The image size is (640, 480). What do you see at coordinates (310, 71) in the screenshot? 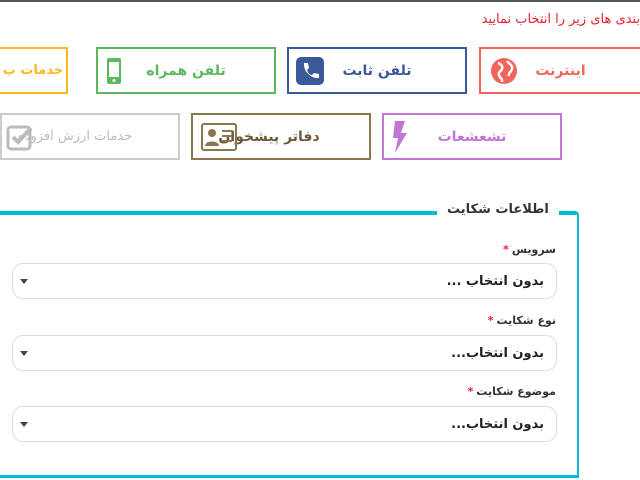
I see `phone-icon` at bounding box center [310, 71].